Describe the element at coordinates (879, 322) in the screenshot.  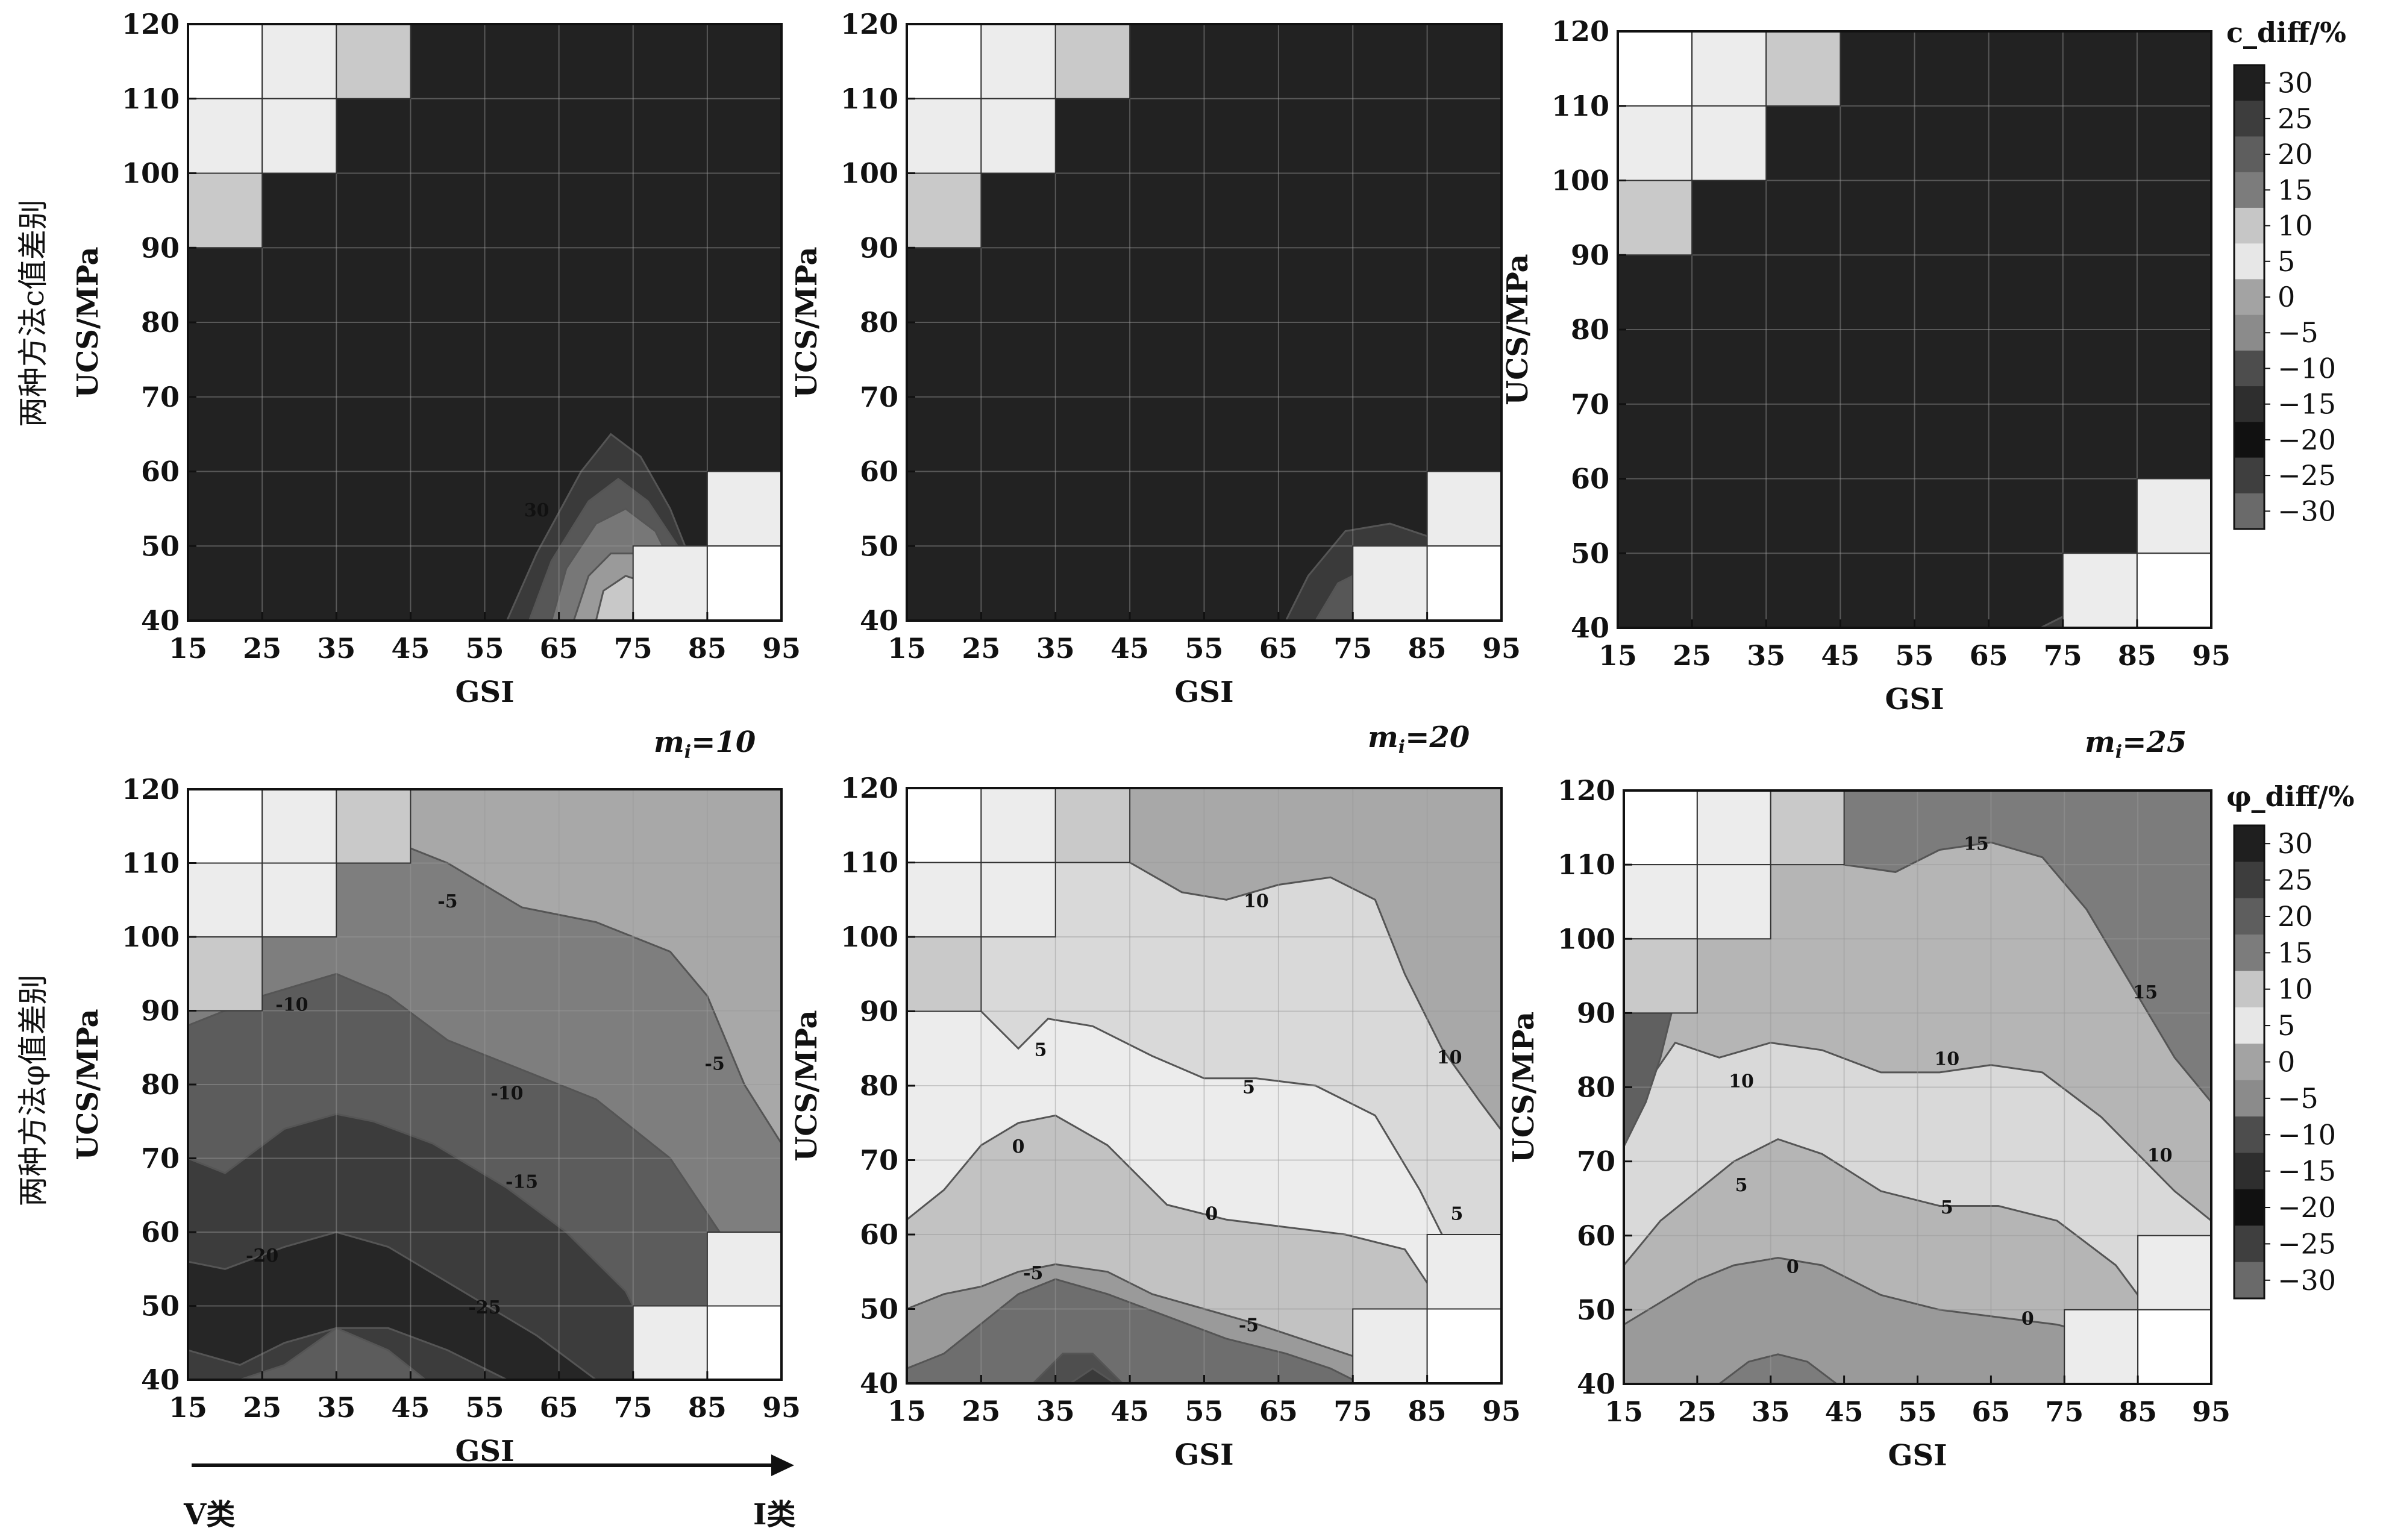
I see `y-tick-label: 80` at that location.